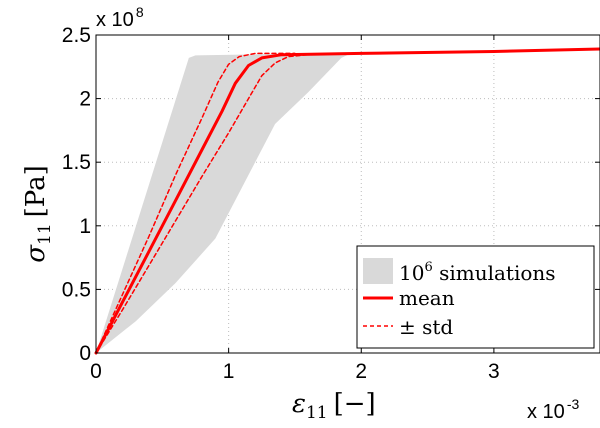  I want to click on legend-label-simulations: 106 simulations, so click(477, 272).